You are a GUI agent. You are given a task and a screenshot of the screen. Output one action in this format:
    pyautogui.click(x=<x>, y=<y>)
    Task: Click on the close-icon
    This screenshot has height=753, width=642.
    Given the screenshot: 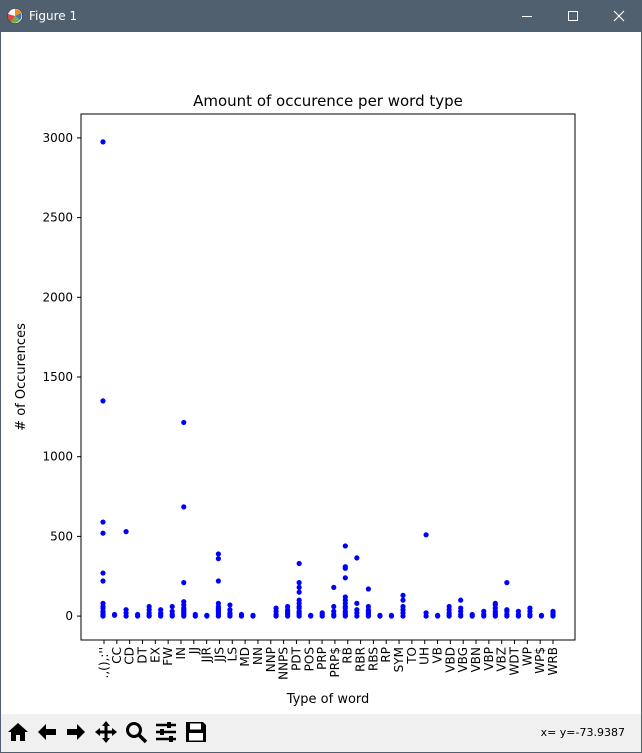 What is the action you would take?
    pyautogui.click(x=619, y=16)
    